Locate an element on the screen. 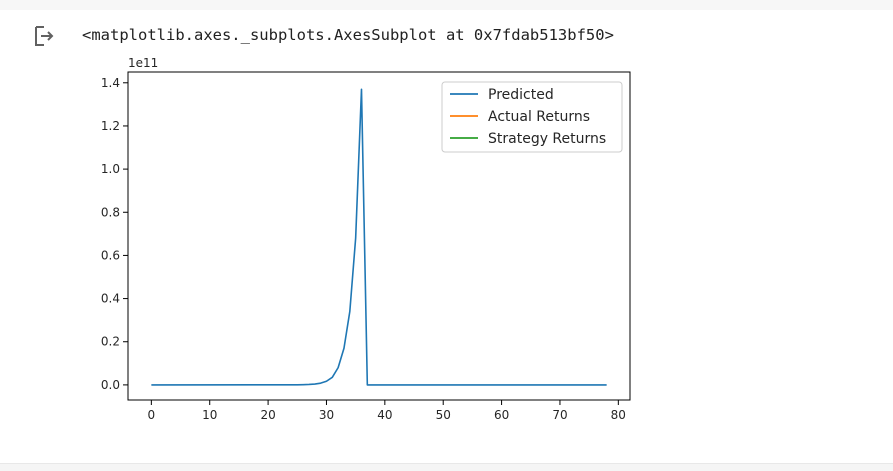  x-tick-label: 10 is located at coordinates (209, 415).